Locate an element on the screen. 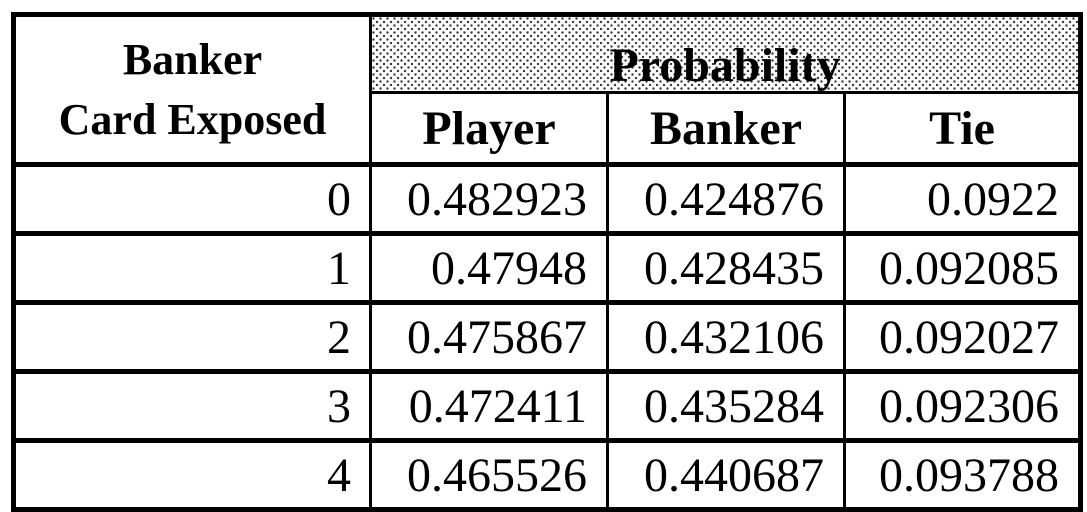 The height and width of the screenshot is (512, 1087). cell-tie: 0.093788 is located at coordinates (962, 474).